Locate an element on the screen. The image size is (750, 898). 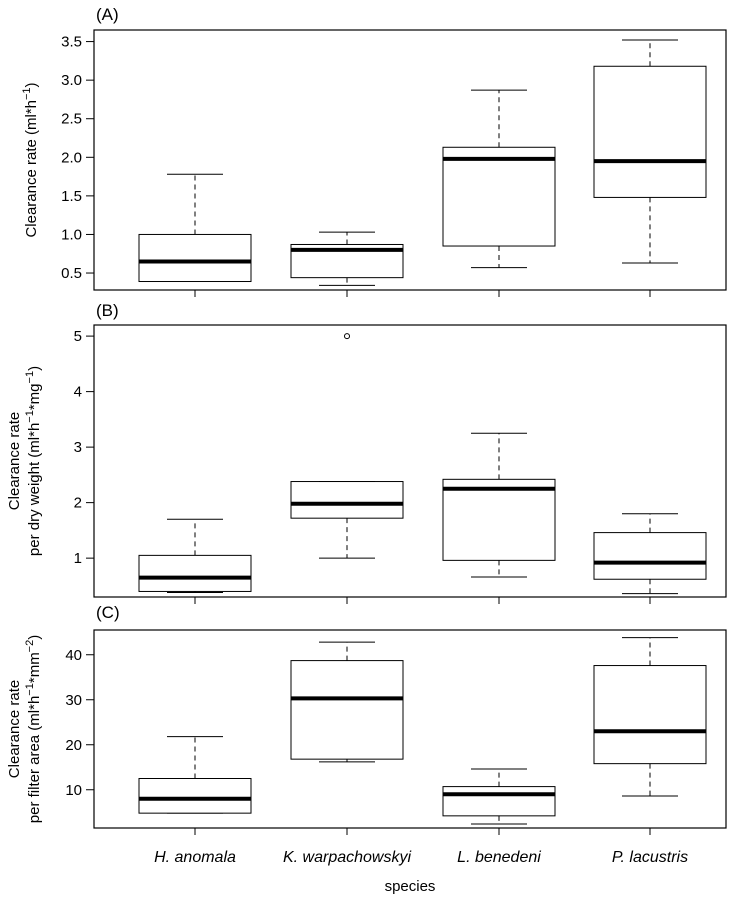
y-axis-label-run: Clearance rate (ml*h is located at coordinates (31, 169).